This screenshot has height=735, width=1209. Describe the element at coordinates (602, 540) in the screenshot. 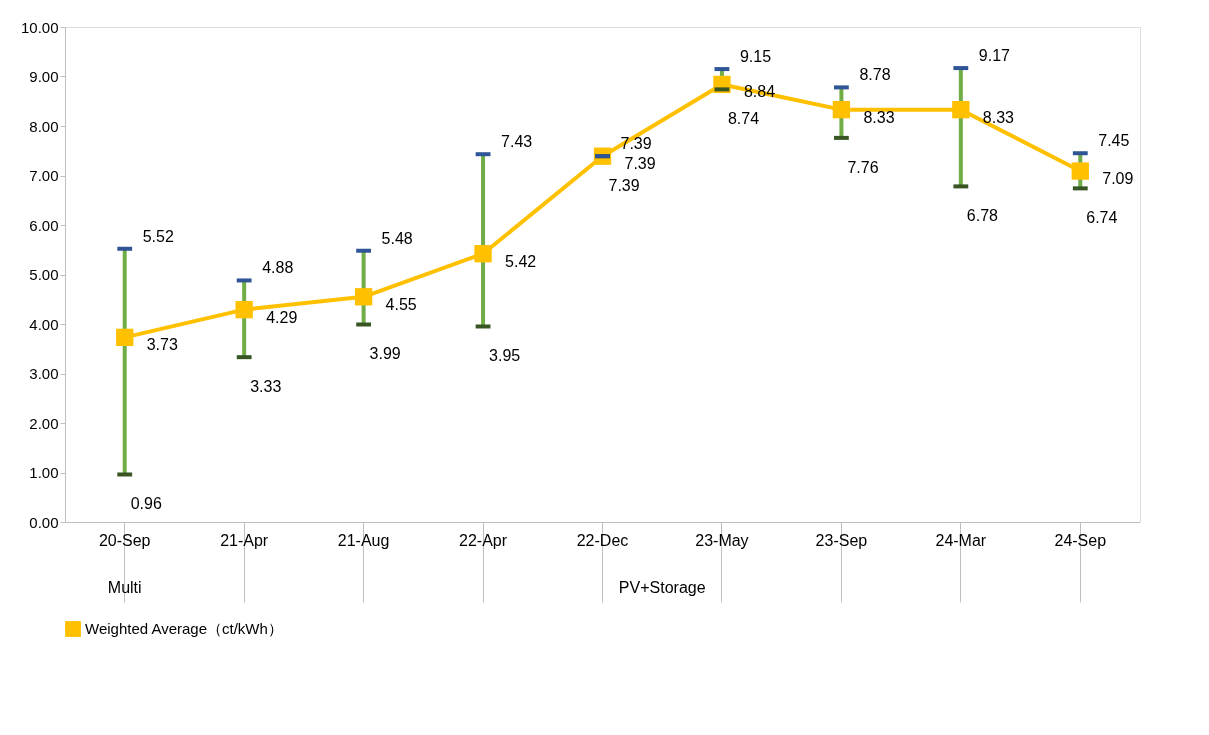

I see `x-tick-label: 22-Dec` at that location.